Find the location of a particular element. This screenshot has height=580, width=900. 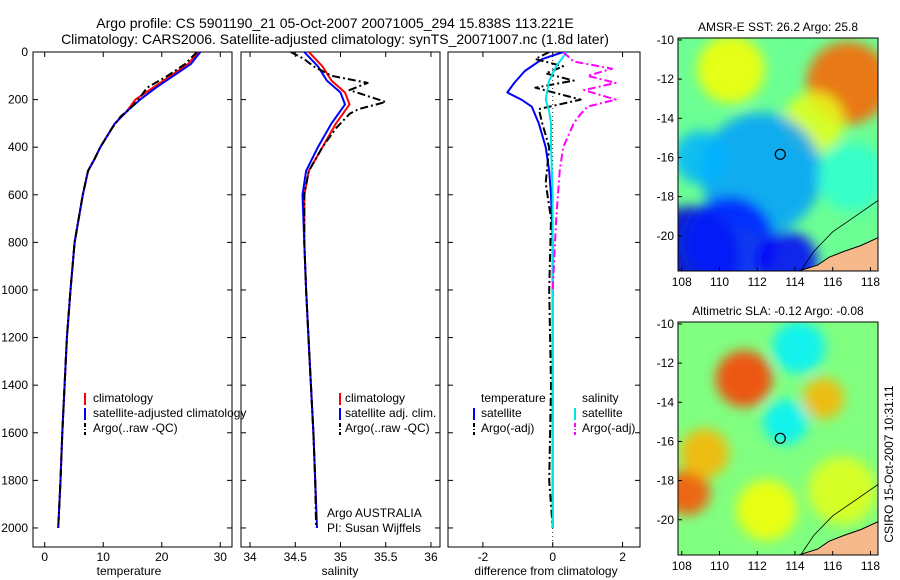

sst-xtick-label-5: 118 is located at coordinates (870, 282).